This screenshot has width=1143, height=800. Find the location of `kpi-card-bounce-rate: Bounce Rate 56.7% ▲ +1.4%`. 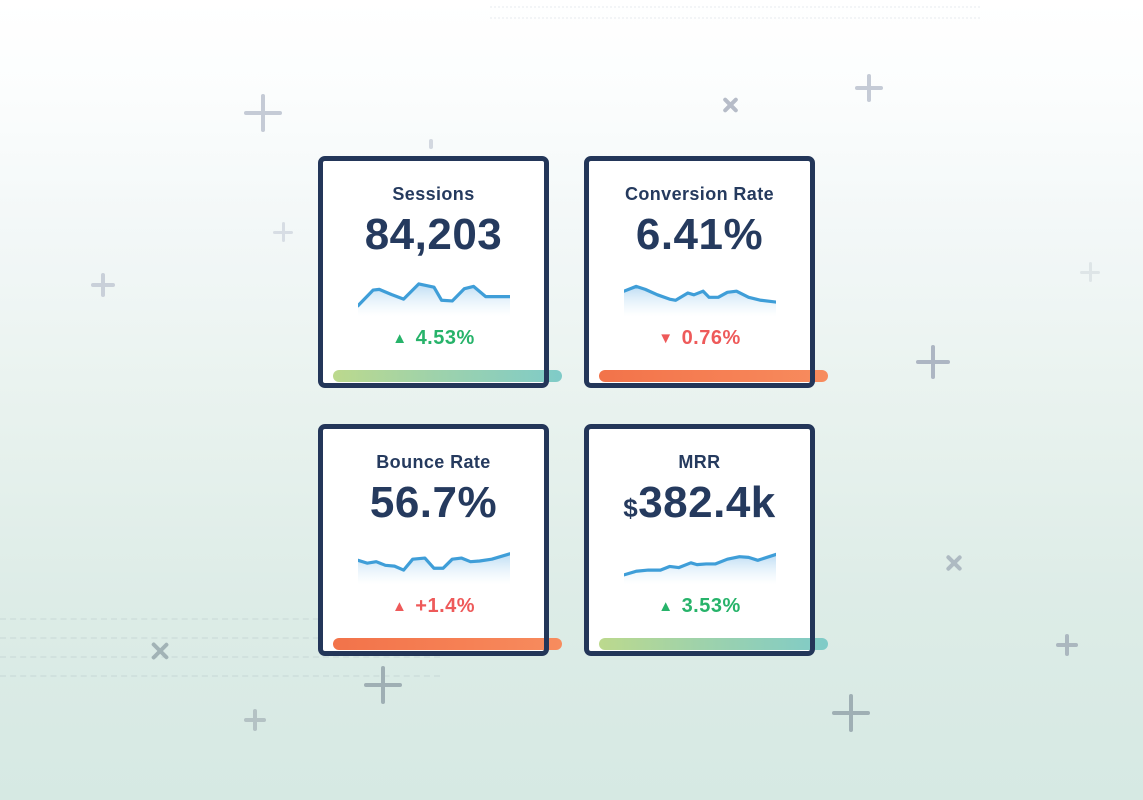

kpi-card-bounce-rate: Bounce Rate 56.7% ▲ +1.4% is located at coordinates (440, 540).